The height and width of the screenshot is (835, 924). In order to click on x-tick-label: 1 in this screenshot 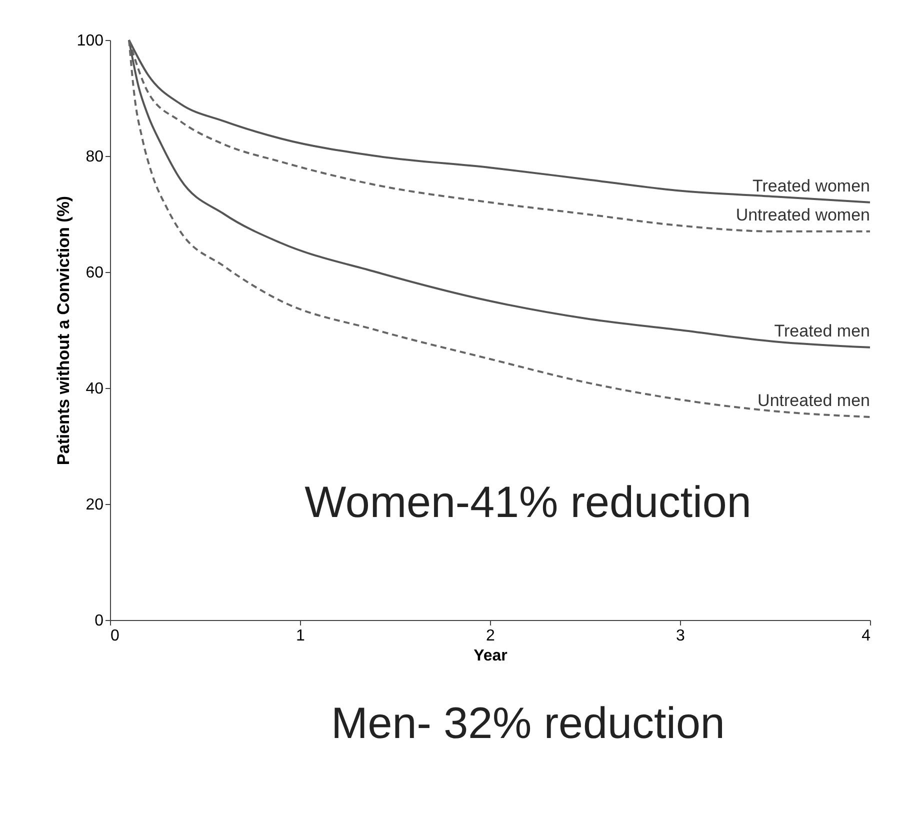, I will do `click(301, 636)`.